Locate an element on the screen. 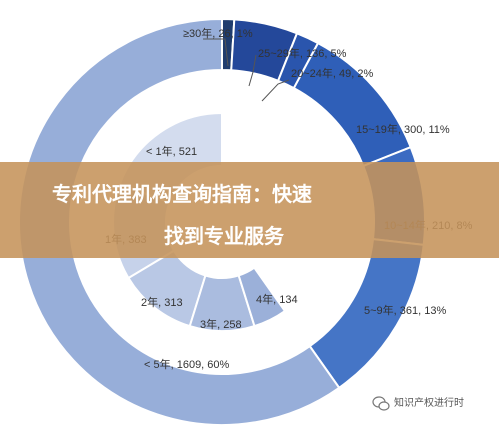  outer-label-5: 5~9年, 361, 13% is located at coordinates (405, 310).